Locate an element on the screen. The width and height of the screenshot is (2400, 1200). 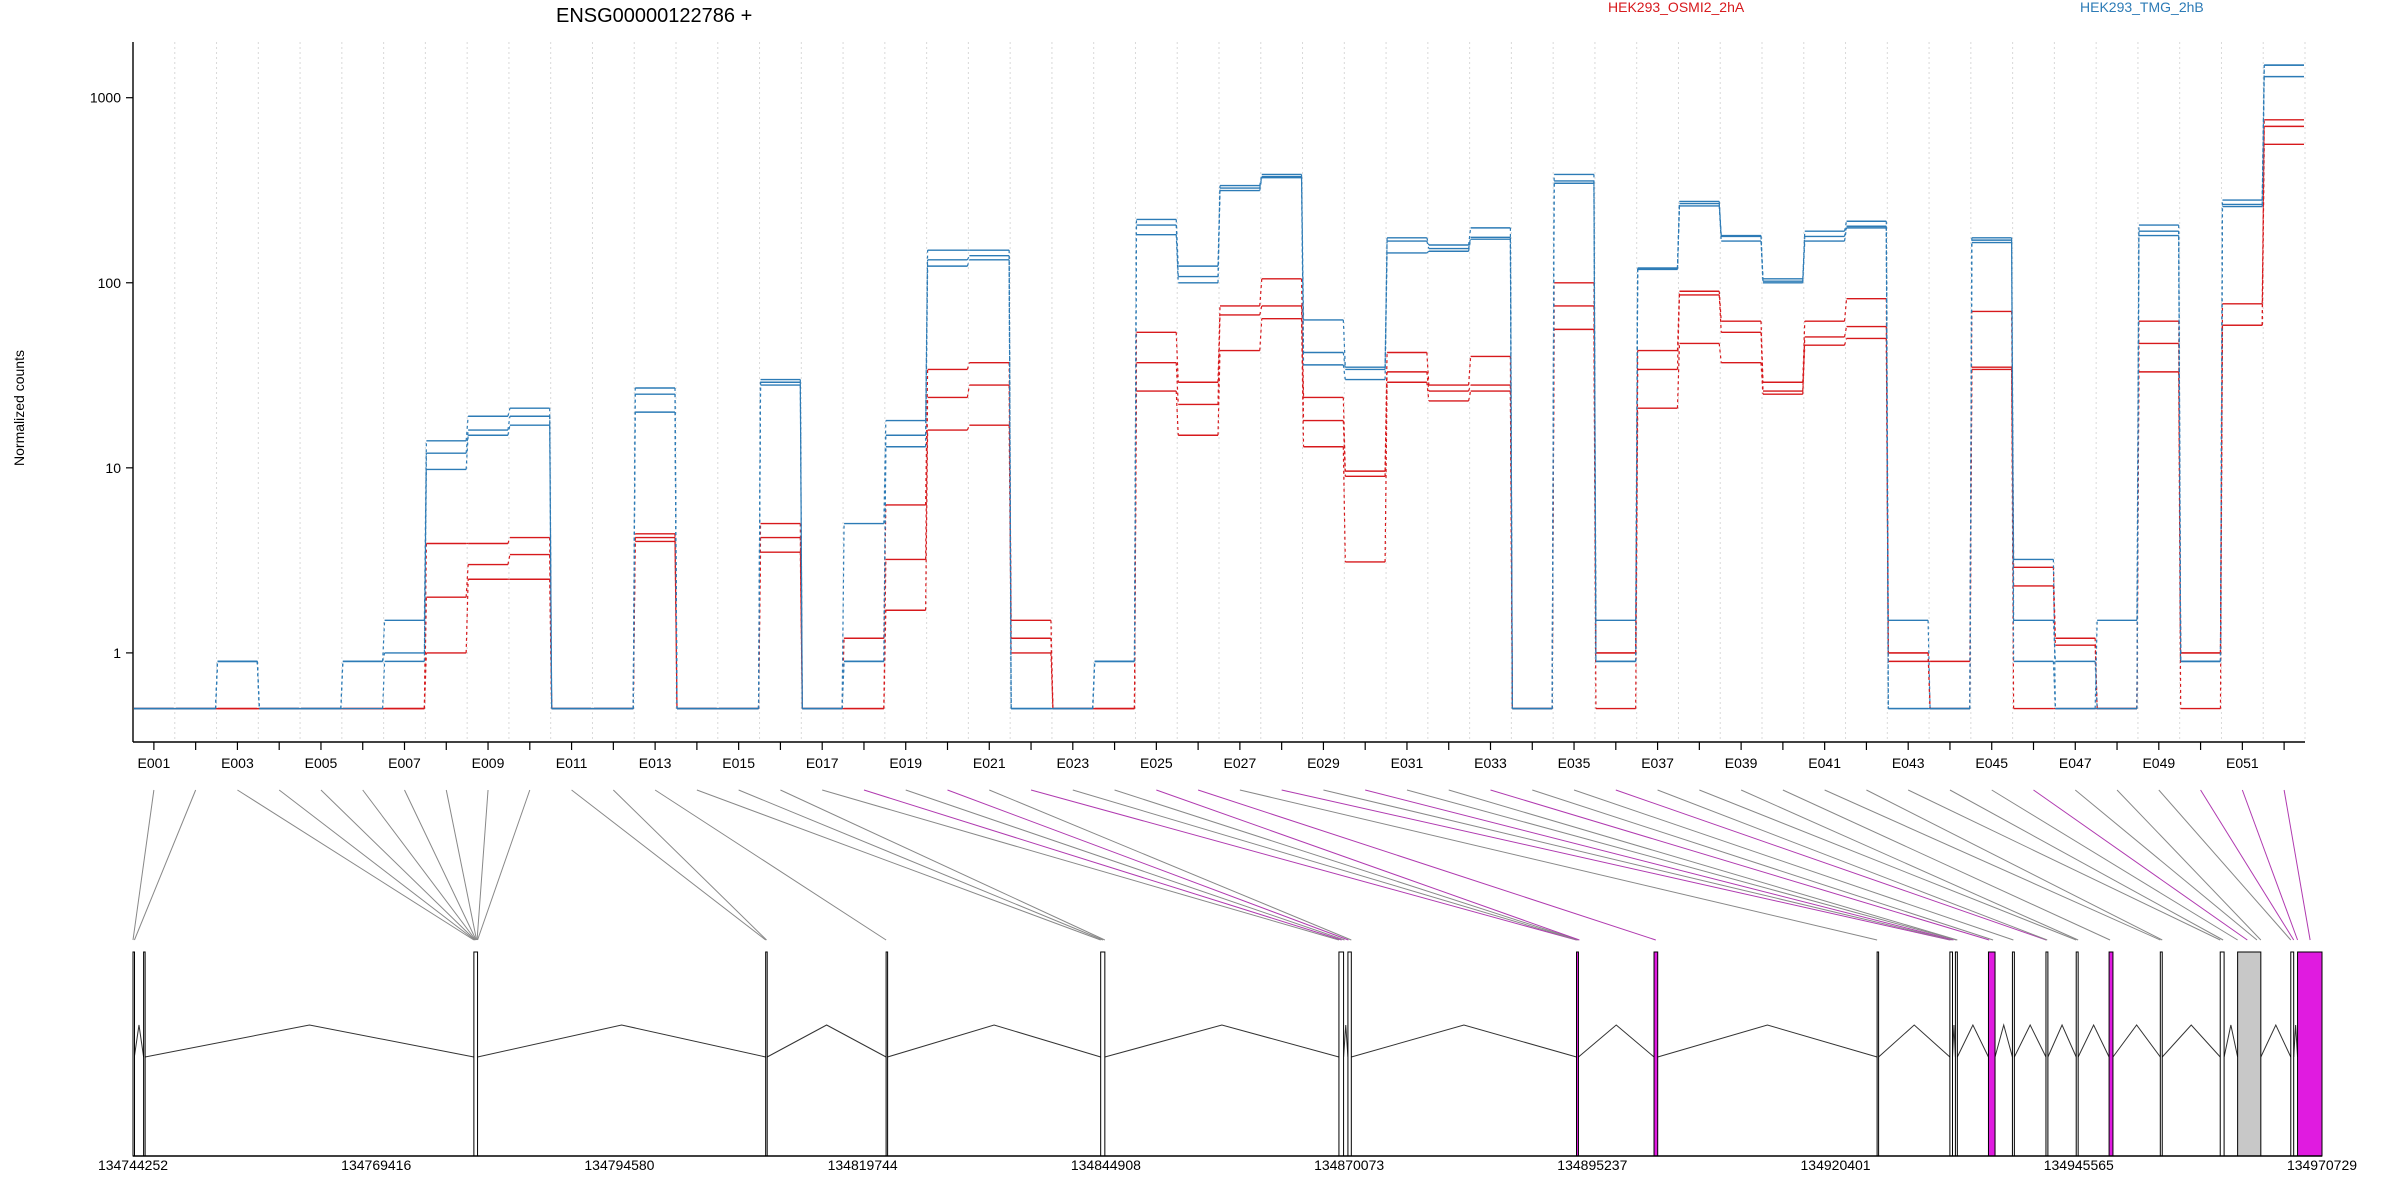
y-axis-label: Normalized counts is located at coordinates (19, 408).